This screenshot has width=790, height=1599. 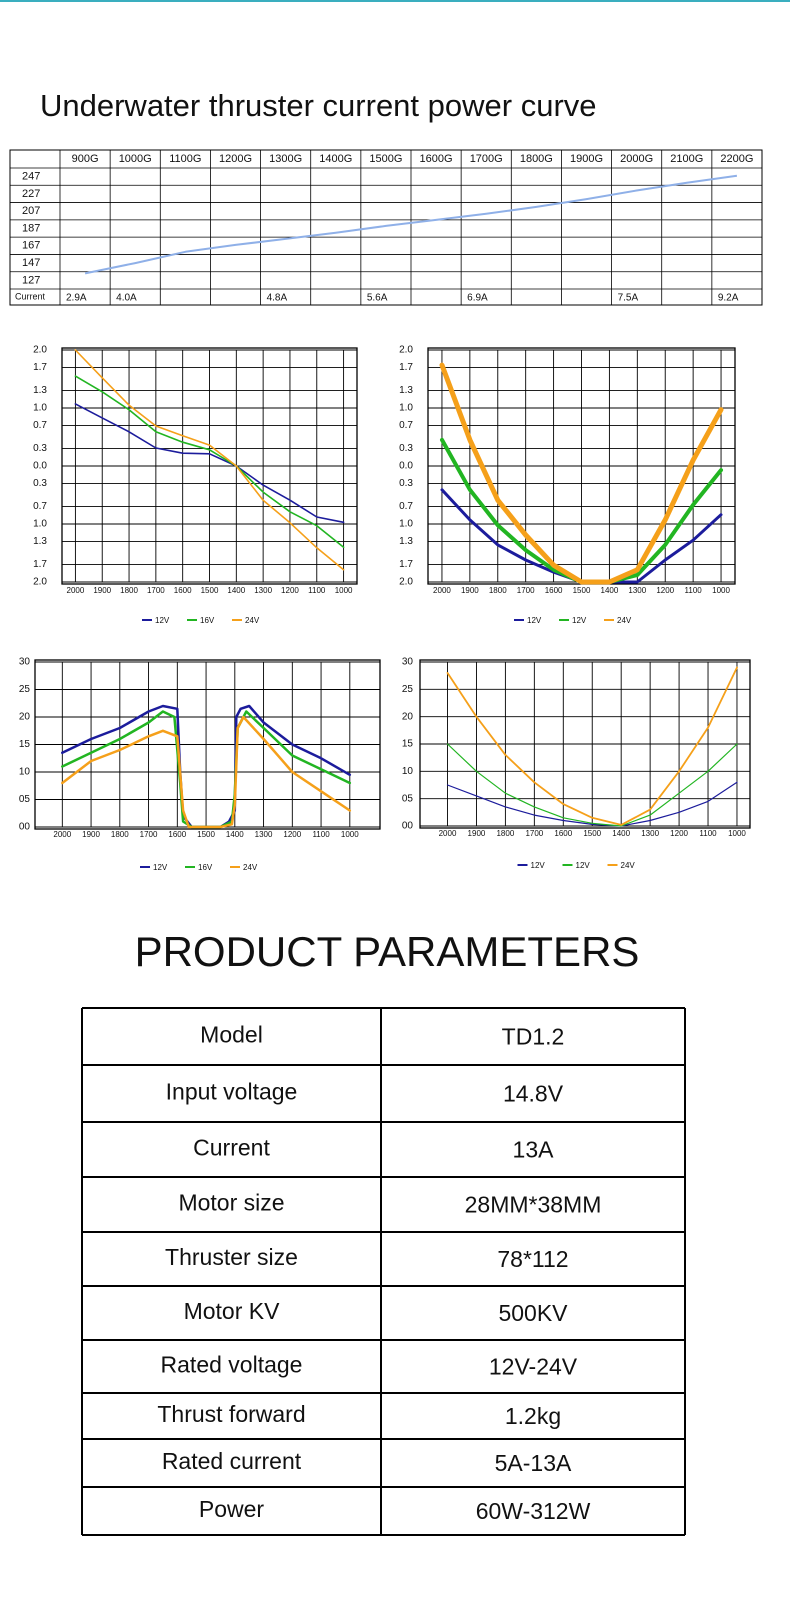 I want to click on parameter-value: 28MM*38MM, so click(x=533, y=1205).